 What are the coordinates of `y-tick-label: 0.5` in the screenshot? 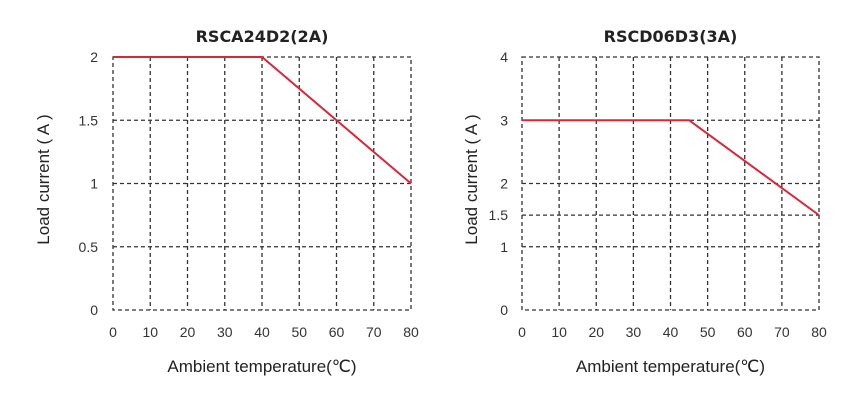 It's located at (89, 247).